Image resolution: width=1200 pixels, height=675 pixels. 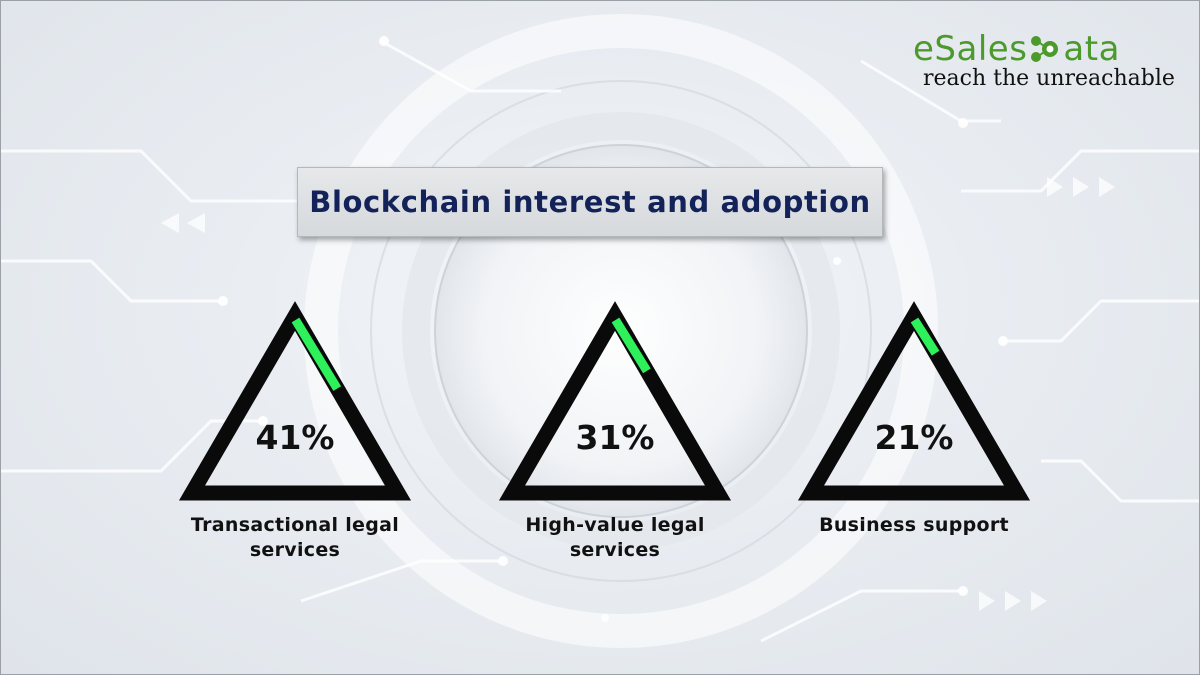 I want to click on chart-title: Blockchain interest and adoption, so click(x=590, y=202).